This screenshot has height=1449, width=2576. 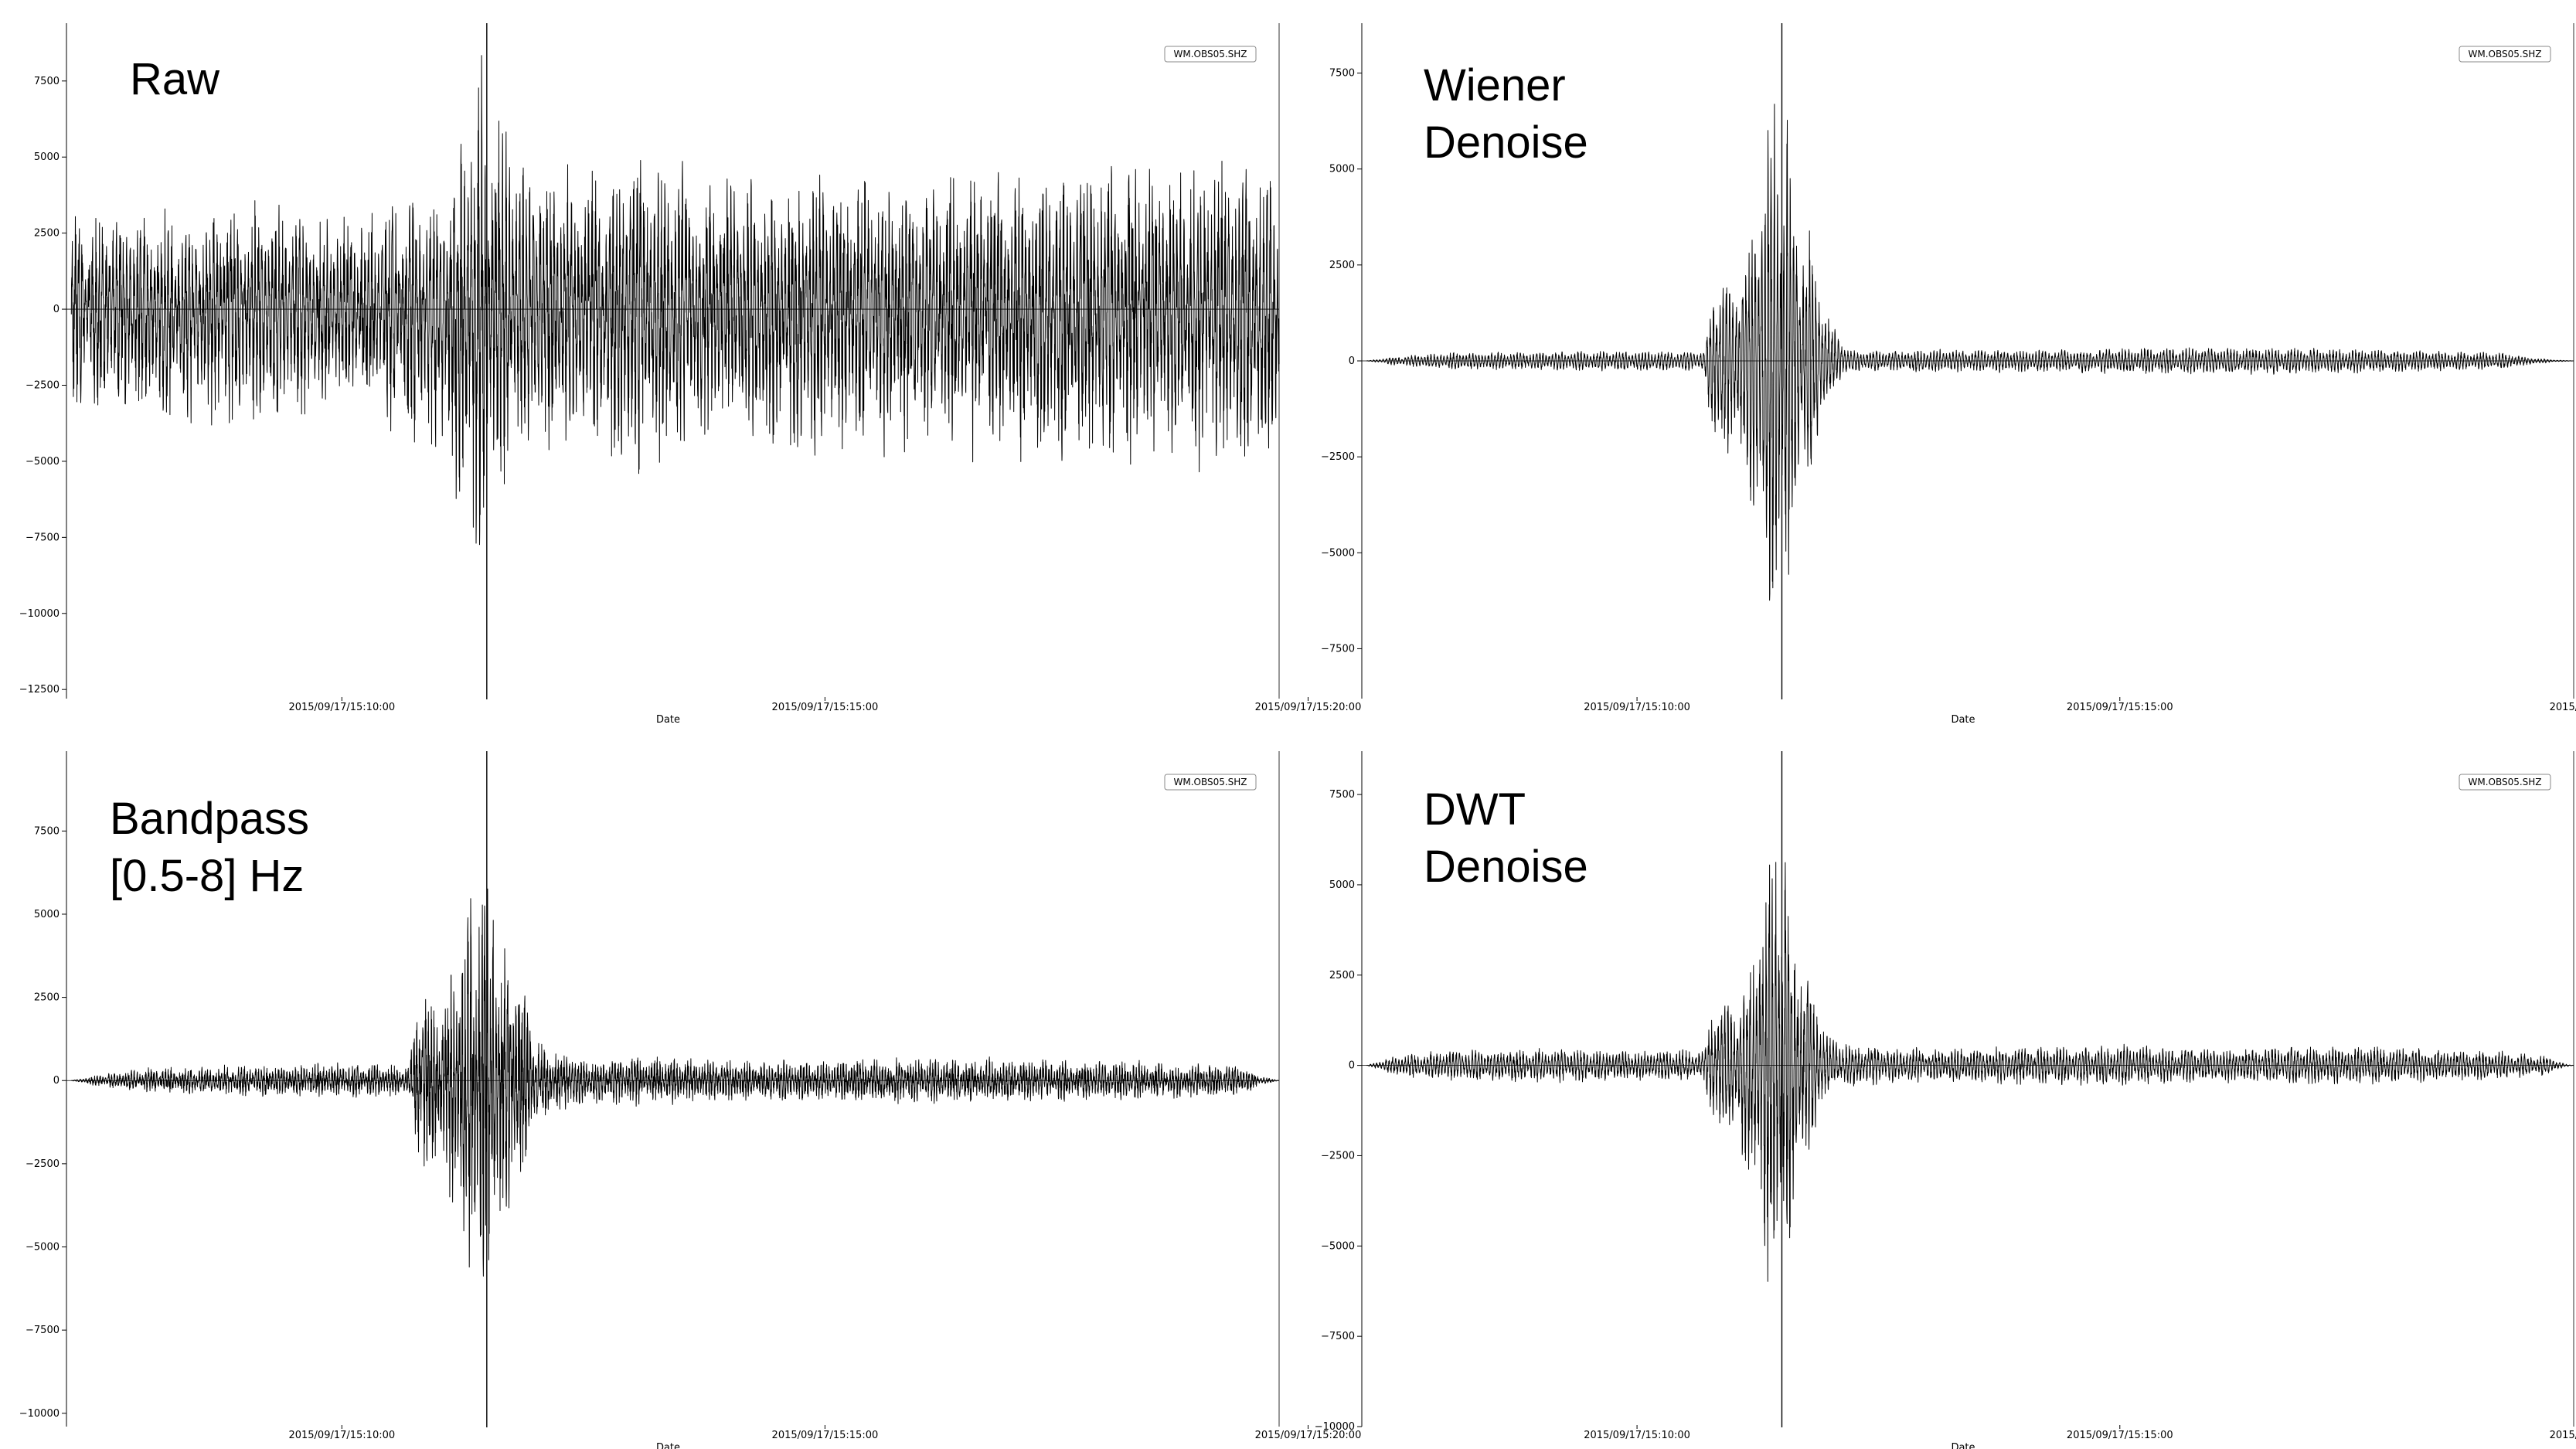 What do you see at coordinates (1495, 86) in the screenshot?
I see `method-label: Wiener` at bounding box center [1495, 86].